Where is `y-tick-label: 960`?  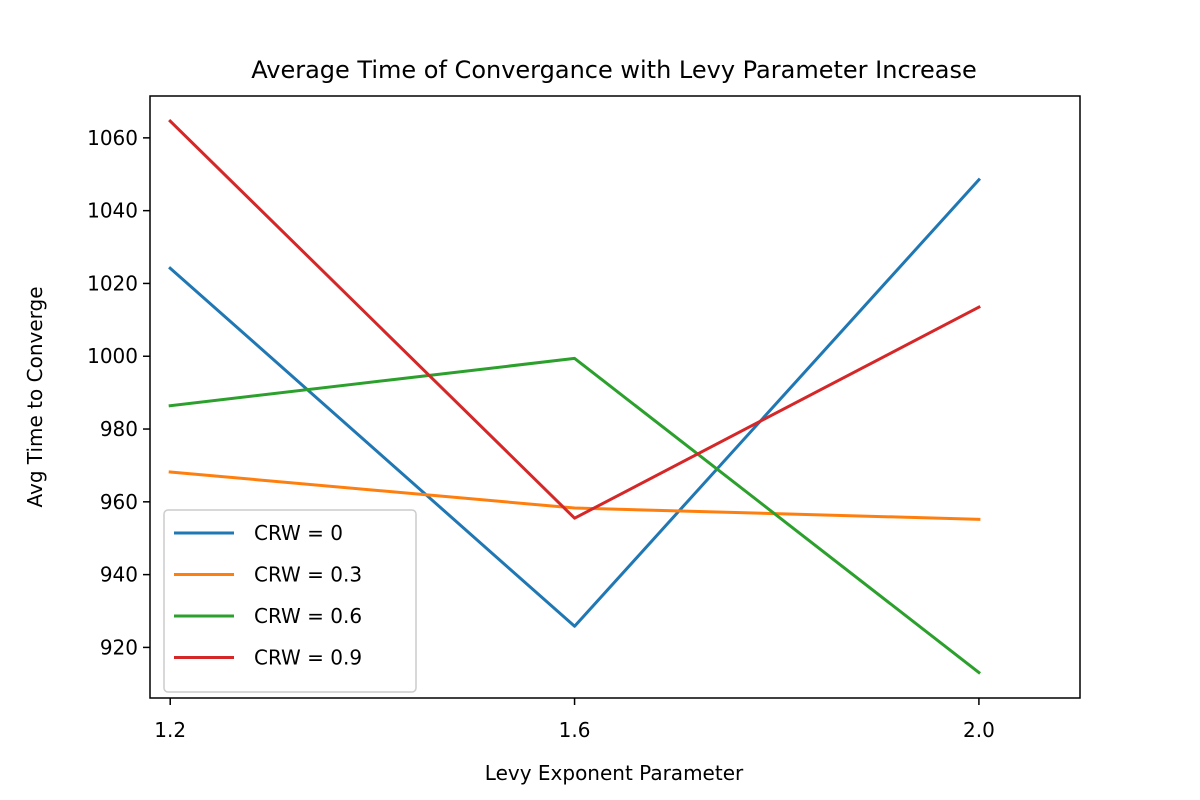
y-tick-label: 960 is located at coordinates (119, 502).